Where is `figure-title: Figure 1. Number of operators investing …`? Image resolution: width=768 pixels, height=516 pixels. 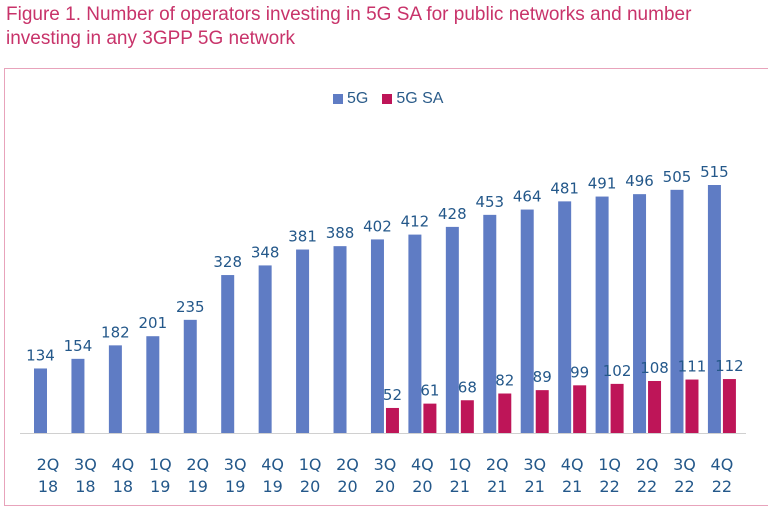 figure-title: Figure 1. Number of operators investing … is located at coordinates (349, 26).